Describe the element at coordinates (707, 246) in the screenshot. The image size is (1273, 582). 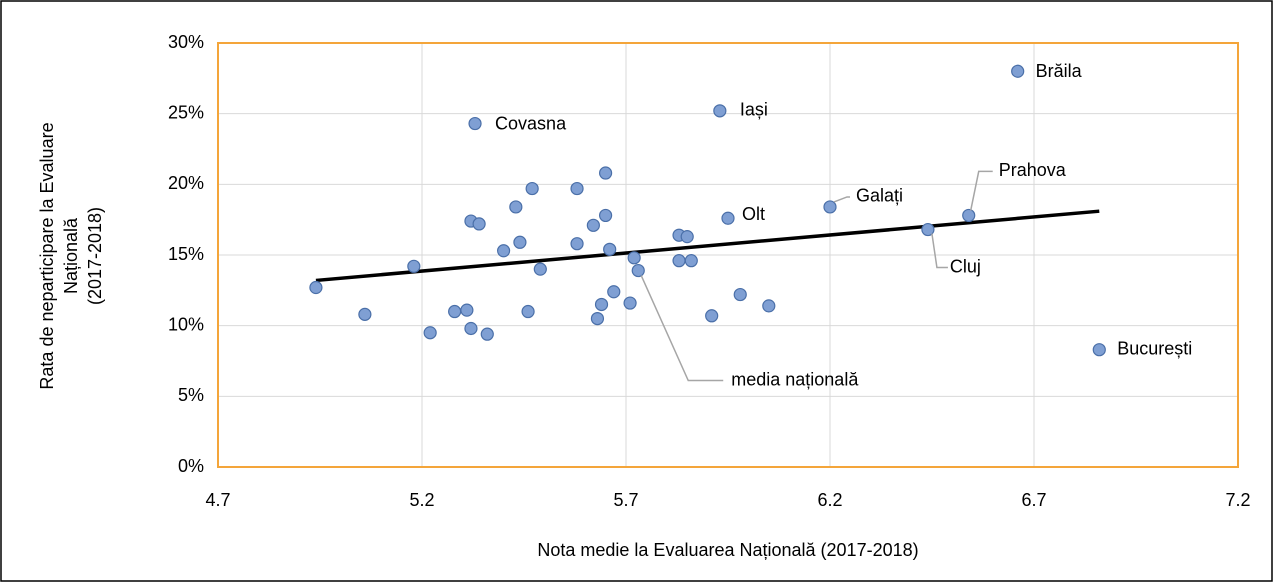
I see `trend-line` at that location.